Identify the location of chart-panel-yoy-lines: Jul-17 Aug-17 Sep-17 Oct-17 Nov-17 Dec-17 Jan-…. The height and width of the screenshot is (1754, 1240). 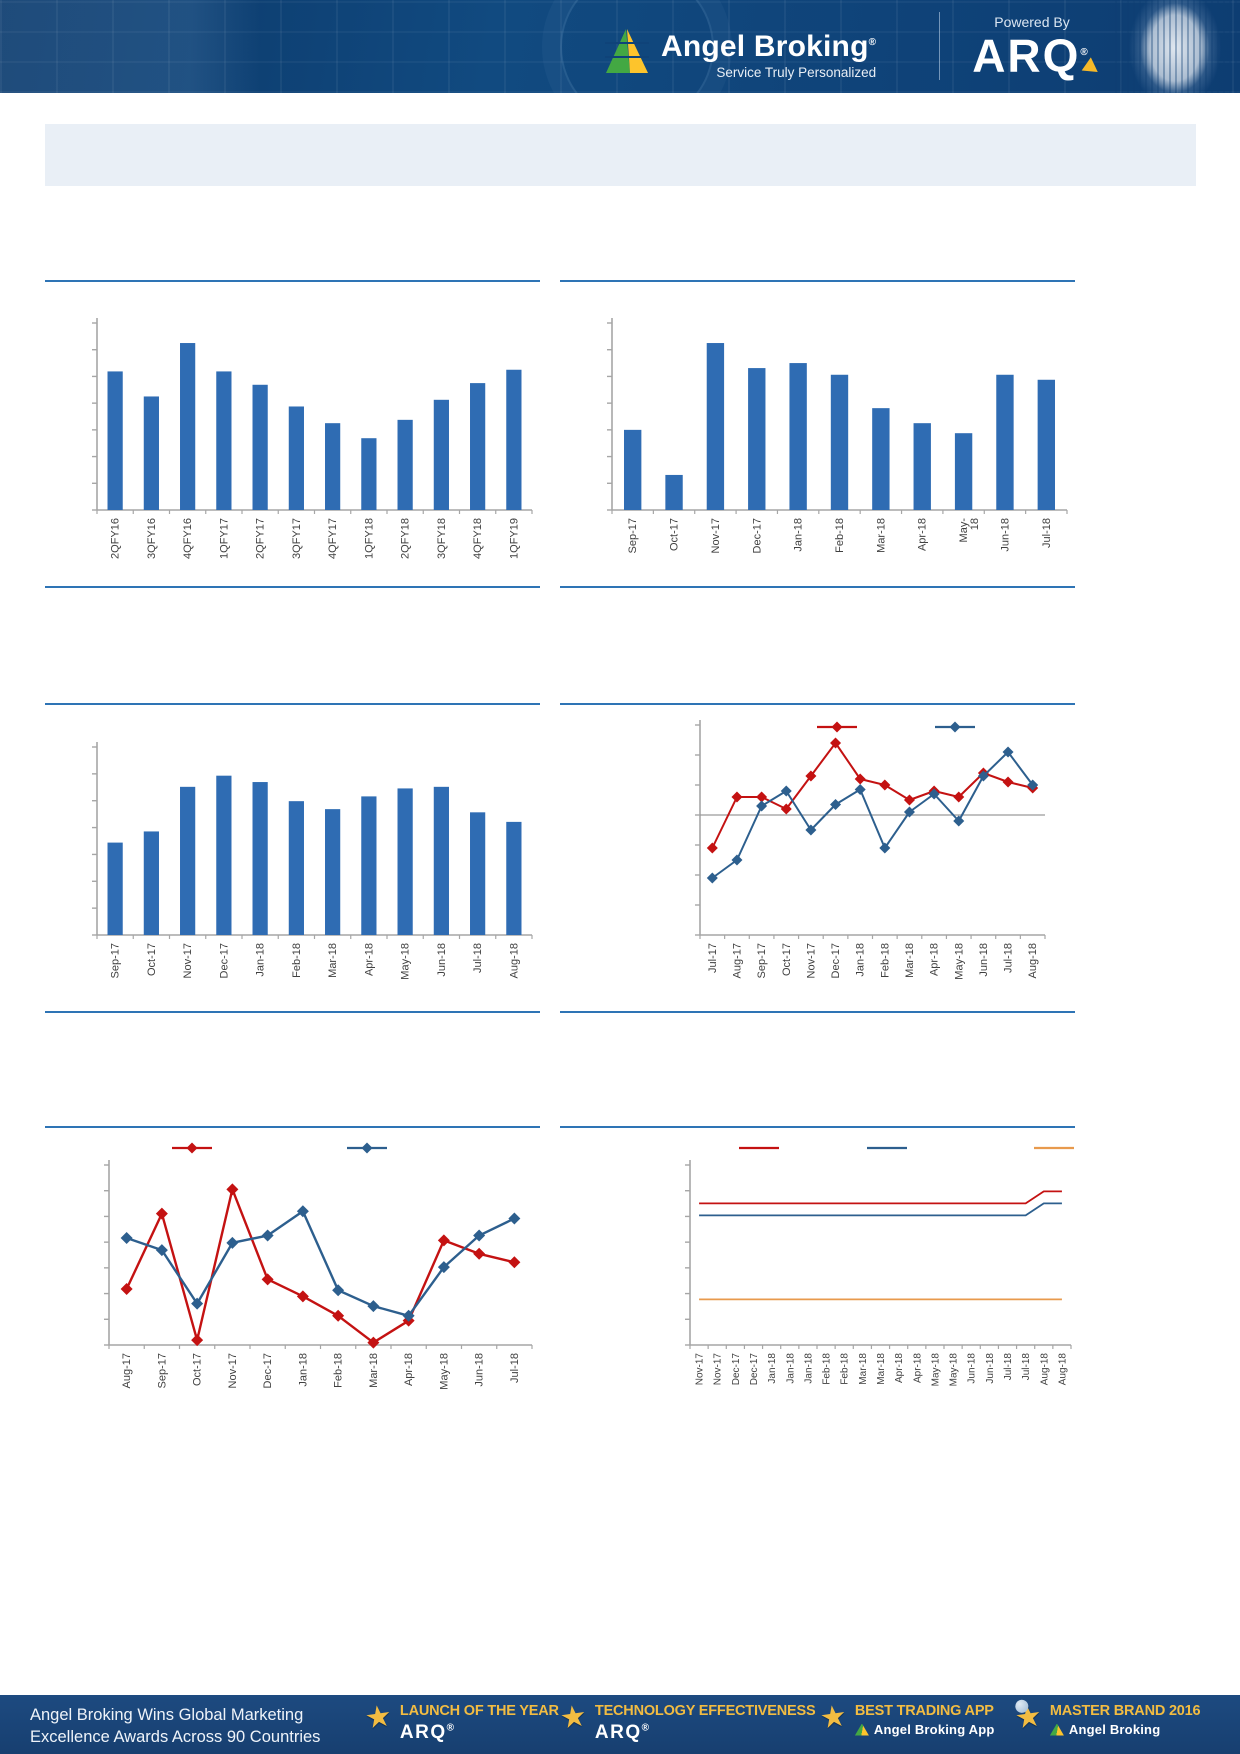
(817, 842).